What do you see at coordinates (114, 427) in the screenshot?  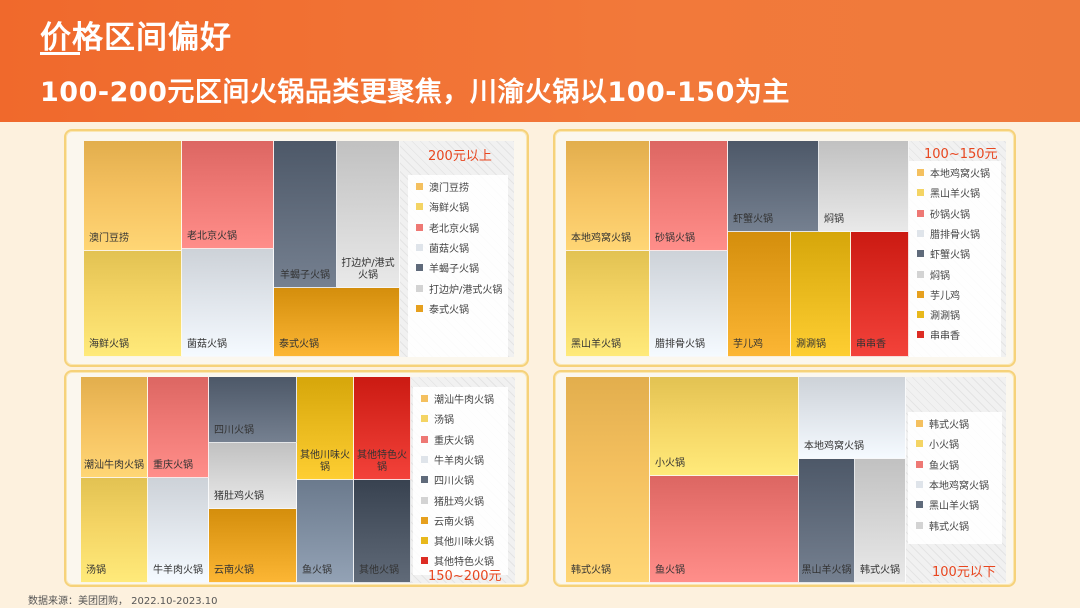 I see `treemap-tile: 潮汕牛肉火锅` at bounding box center [114, 427].